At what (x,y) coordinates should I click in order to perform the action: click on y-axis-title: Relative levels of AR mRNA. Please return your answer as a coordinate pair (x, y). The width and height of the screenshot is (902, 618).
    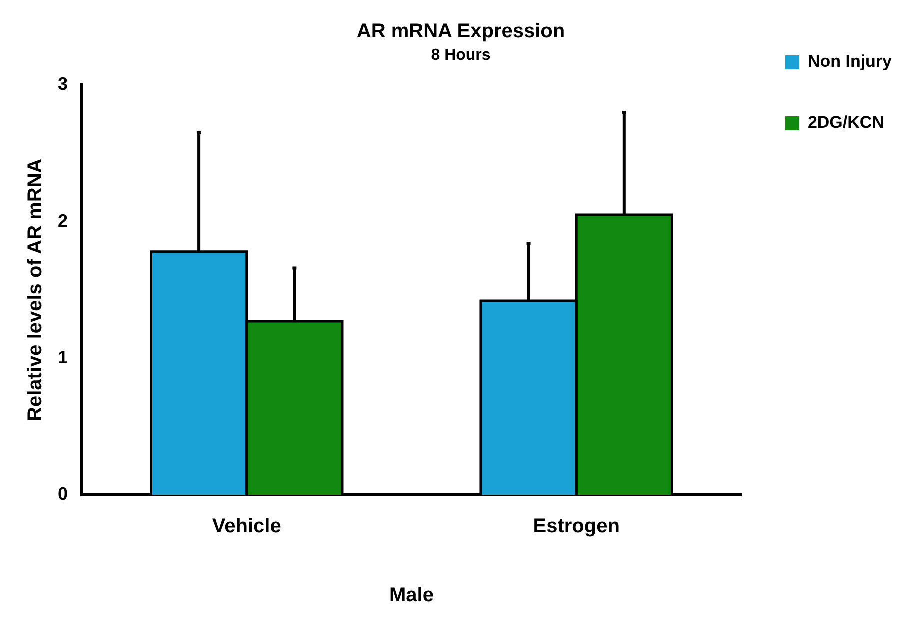
    Looking at the image, I should click on (35, 290).